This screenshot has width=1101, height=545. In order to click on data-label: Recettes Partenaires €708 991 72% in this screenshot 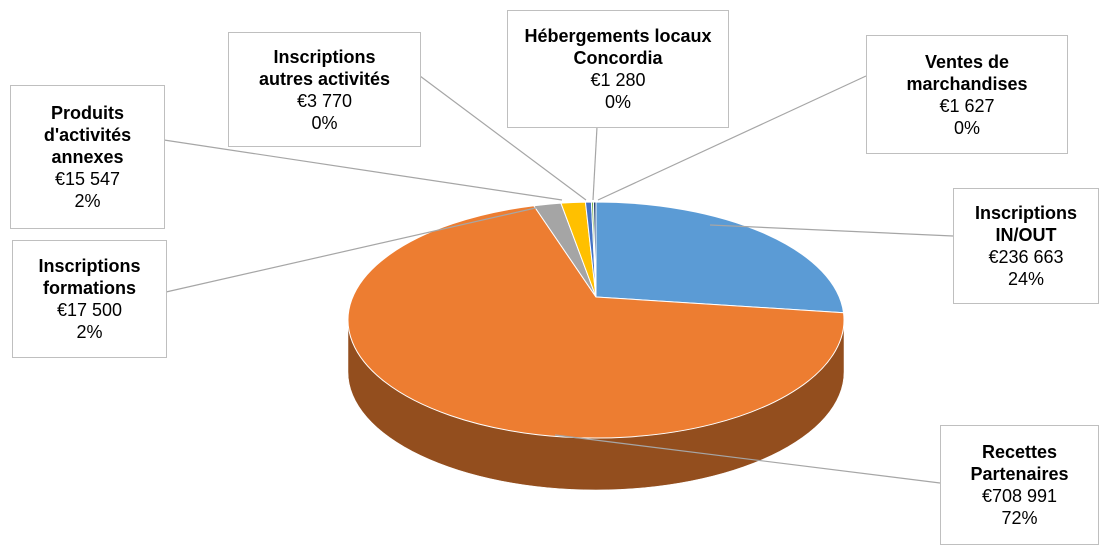, I will do `click(1019, 485)`.